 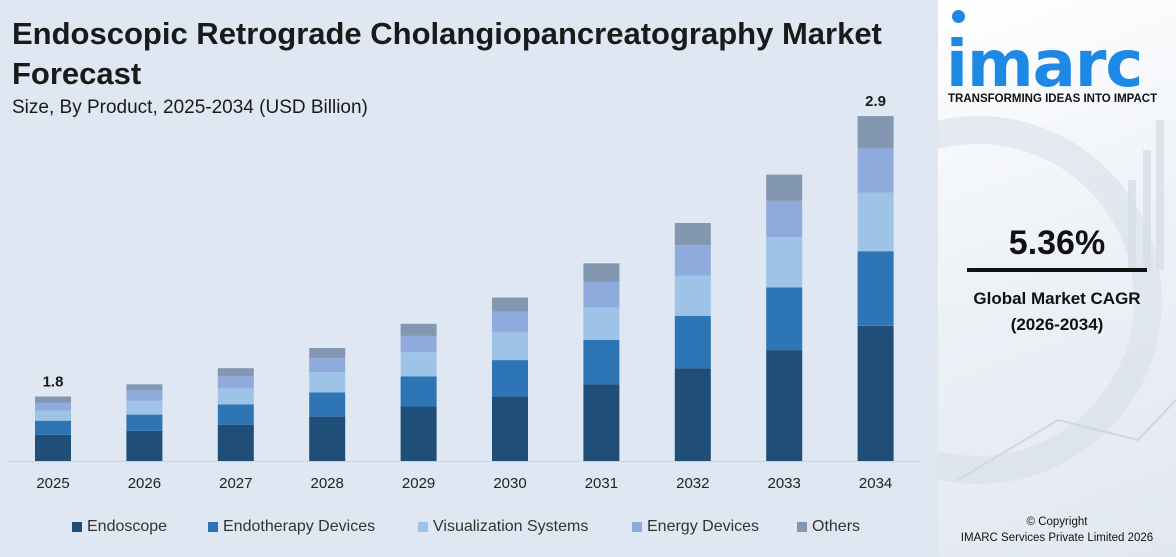 What do you see at coordinates (53, 382) in the screenshot?
I see `value-label-2025: 1.8` at bounding box center [53, 382].